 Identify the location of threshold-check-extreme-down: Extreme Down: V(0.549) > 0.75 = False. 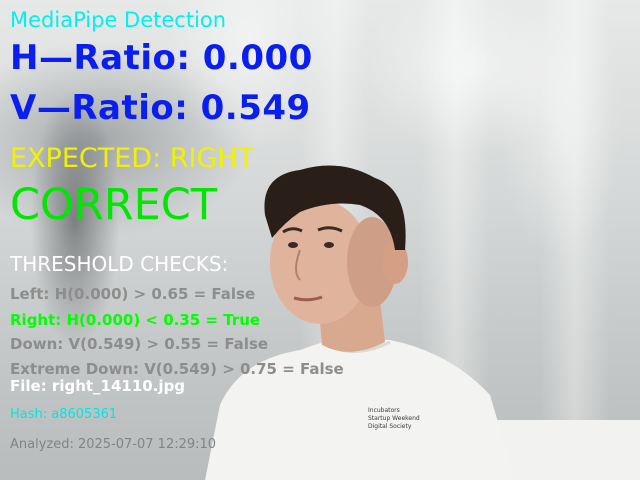
(177, 369).